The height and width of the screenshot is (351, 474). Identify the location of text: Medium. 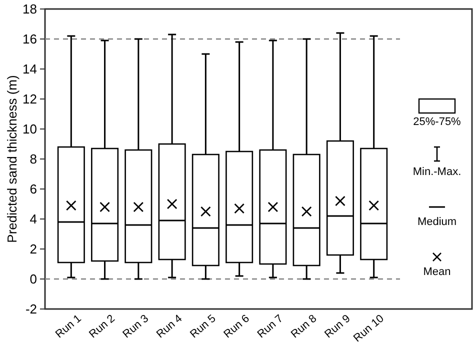
(437, 222).